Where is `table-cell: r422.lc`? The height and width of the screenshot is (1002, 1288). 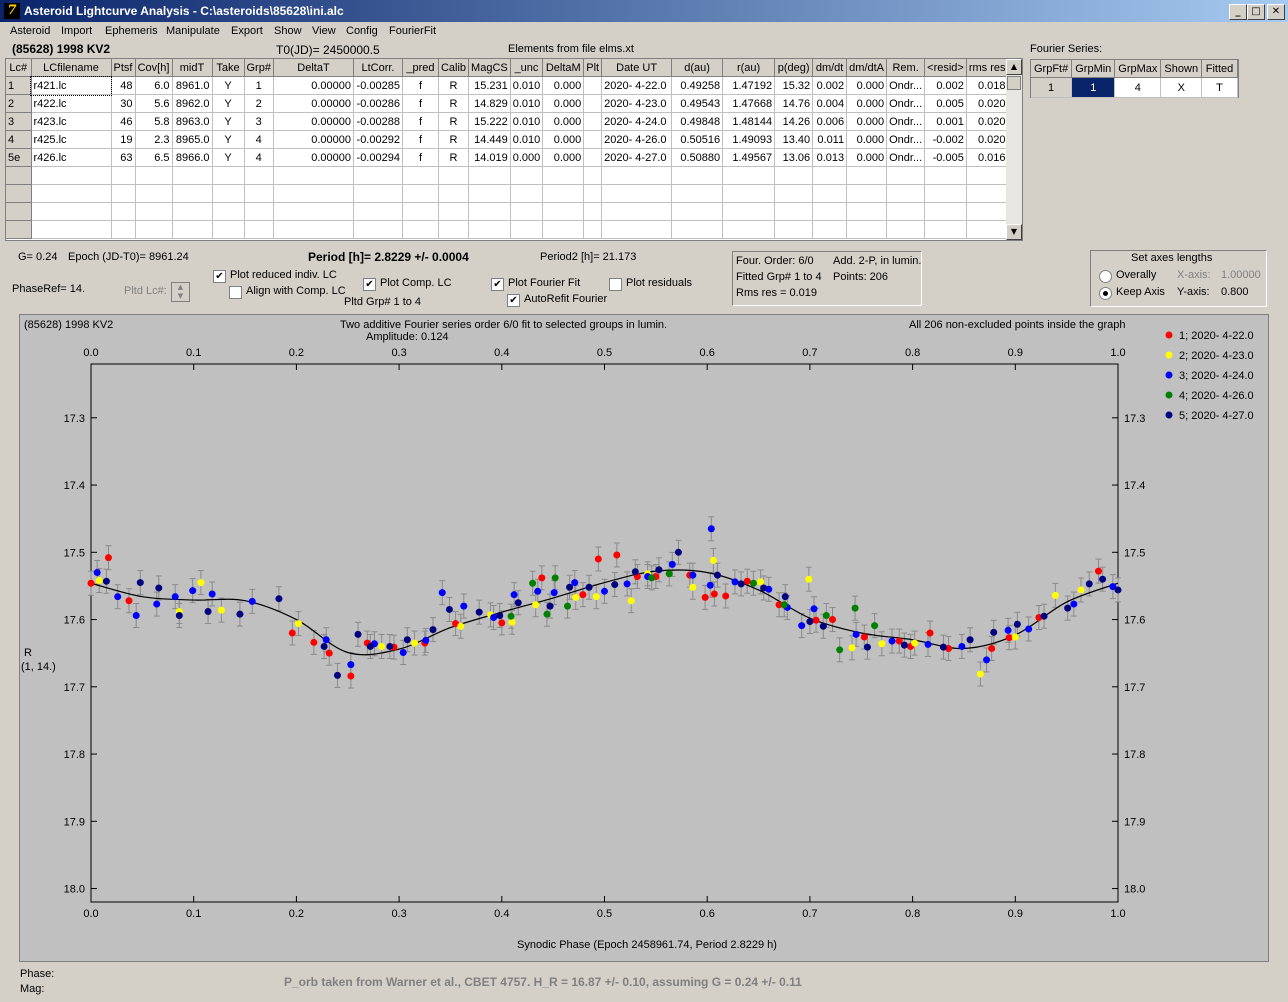 table-cell: r422.lc is located at coordinates (71, 103).